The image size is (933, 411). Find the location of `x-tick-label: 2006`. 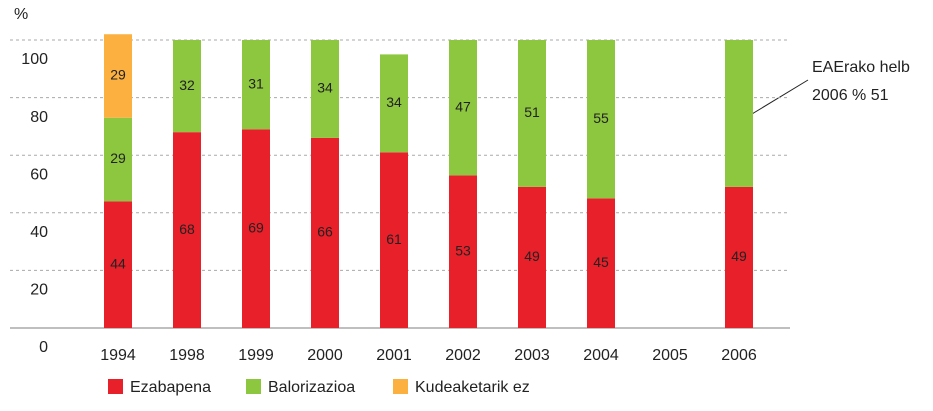

x-tick-label: 2006 is located at coordinates (739, 355).